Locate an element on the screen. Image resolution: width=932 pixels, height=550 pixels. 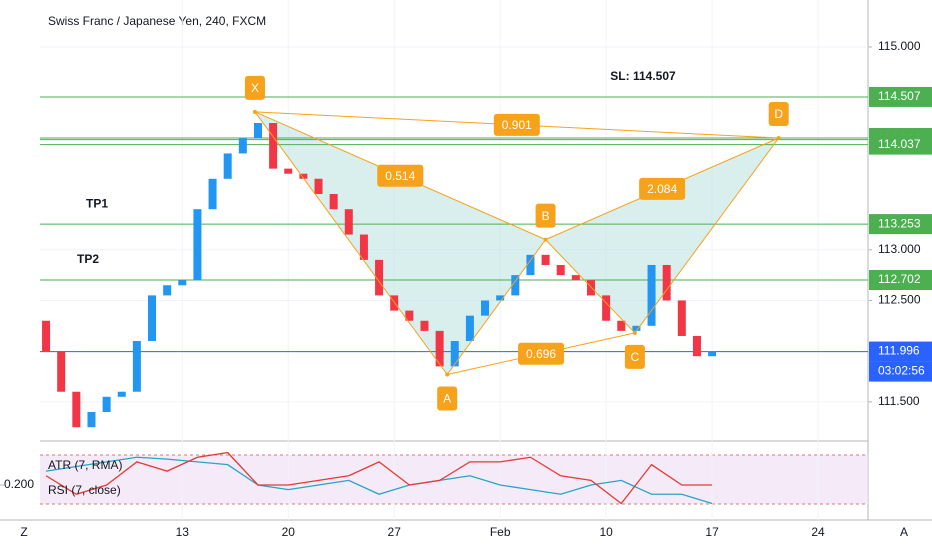
level-price-label: 114.507 is located at coordinates (899, 96).